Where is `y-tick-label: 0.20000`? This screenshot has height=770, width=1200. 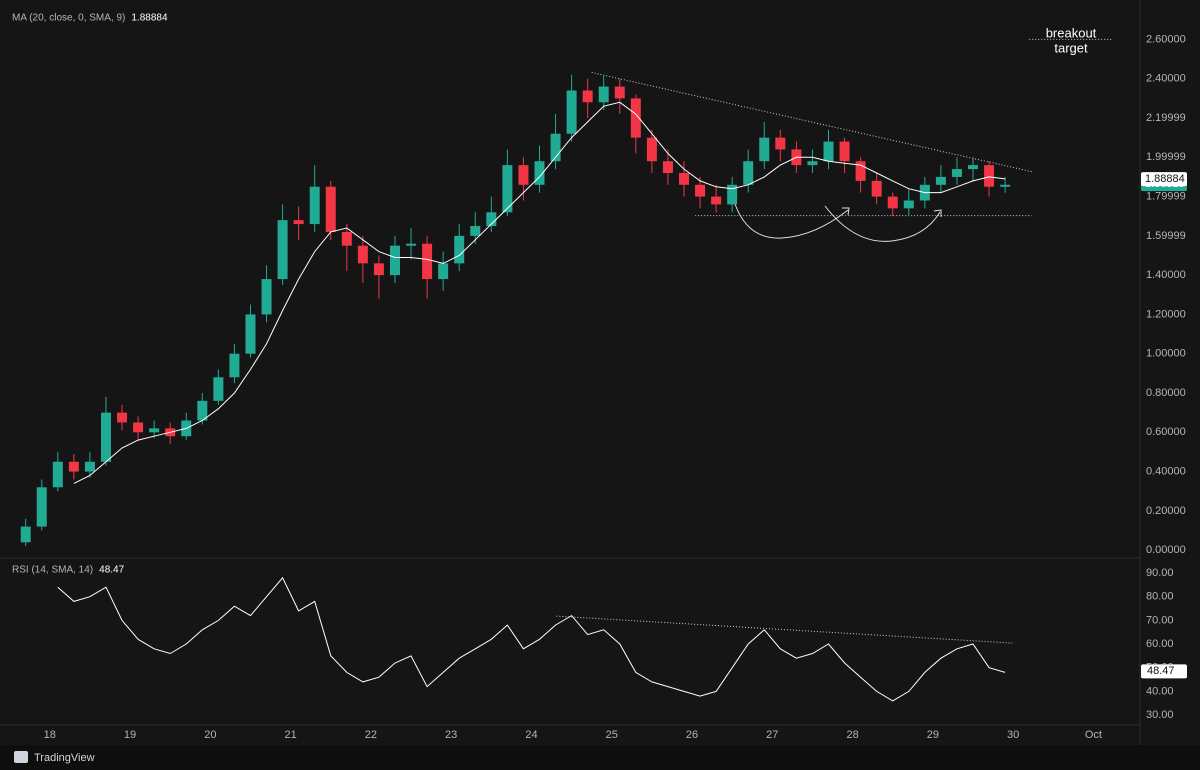 y-tick-label: 0.20000 is located at coordinates (1166, 511).